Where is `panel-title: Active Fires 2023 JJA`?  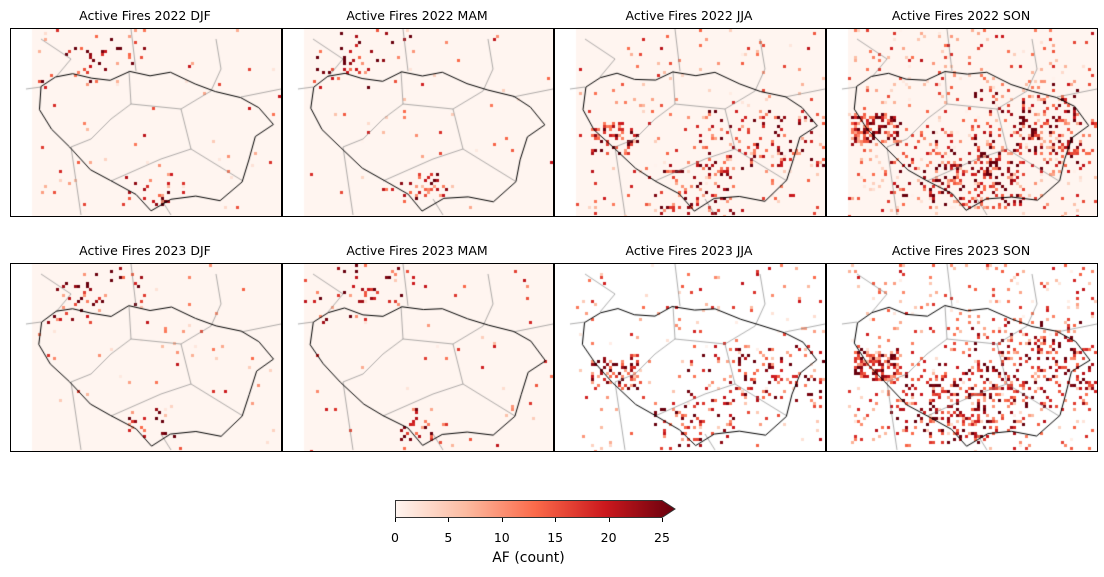
panel-title: Active Fires 2023 JJA is located at coordinates (689, 250).